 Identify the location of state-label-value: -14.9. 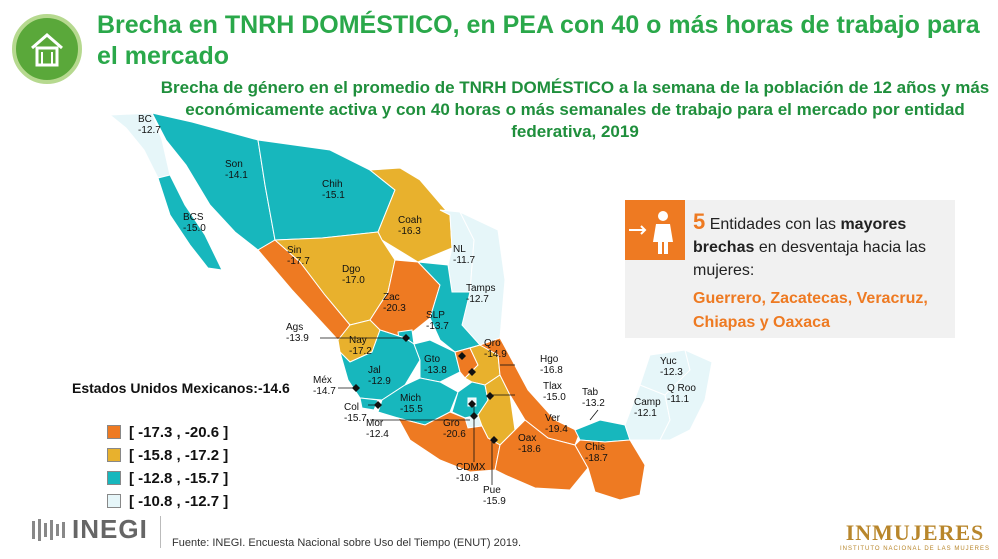
(495, 354).